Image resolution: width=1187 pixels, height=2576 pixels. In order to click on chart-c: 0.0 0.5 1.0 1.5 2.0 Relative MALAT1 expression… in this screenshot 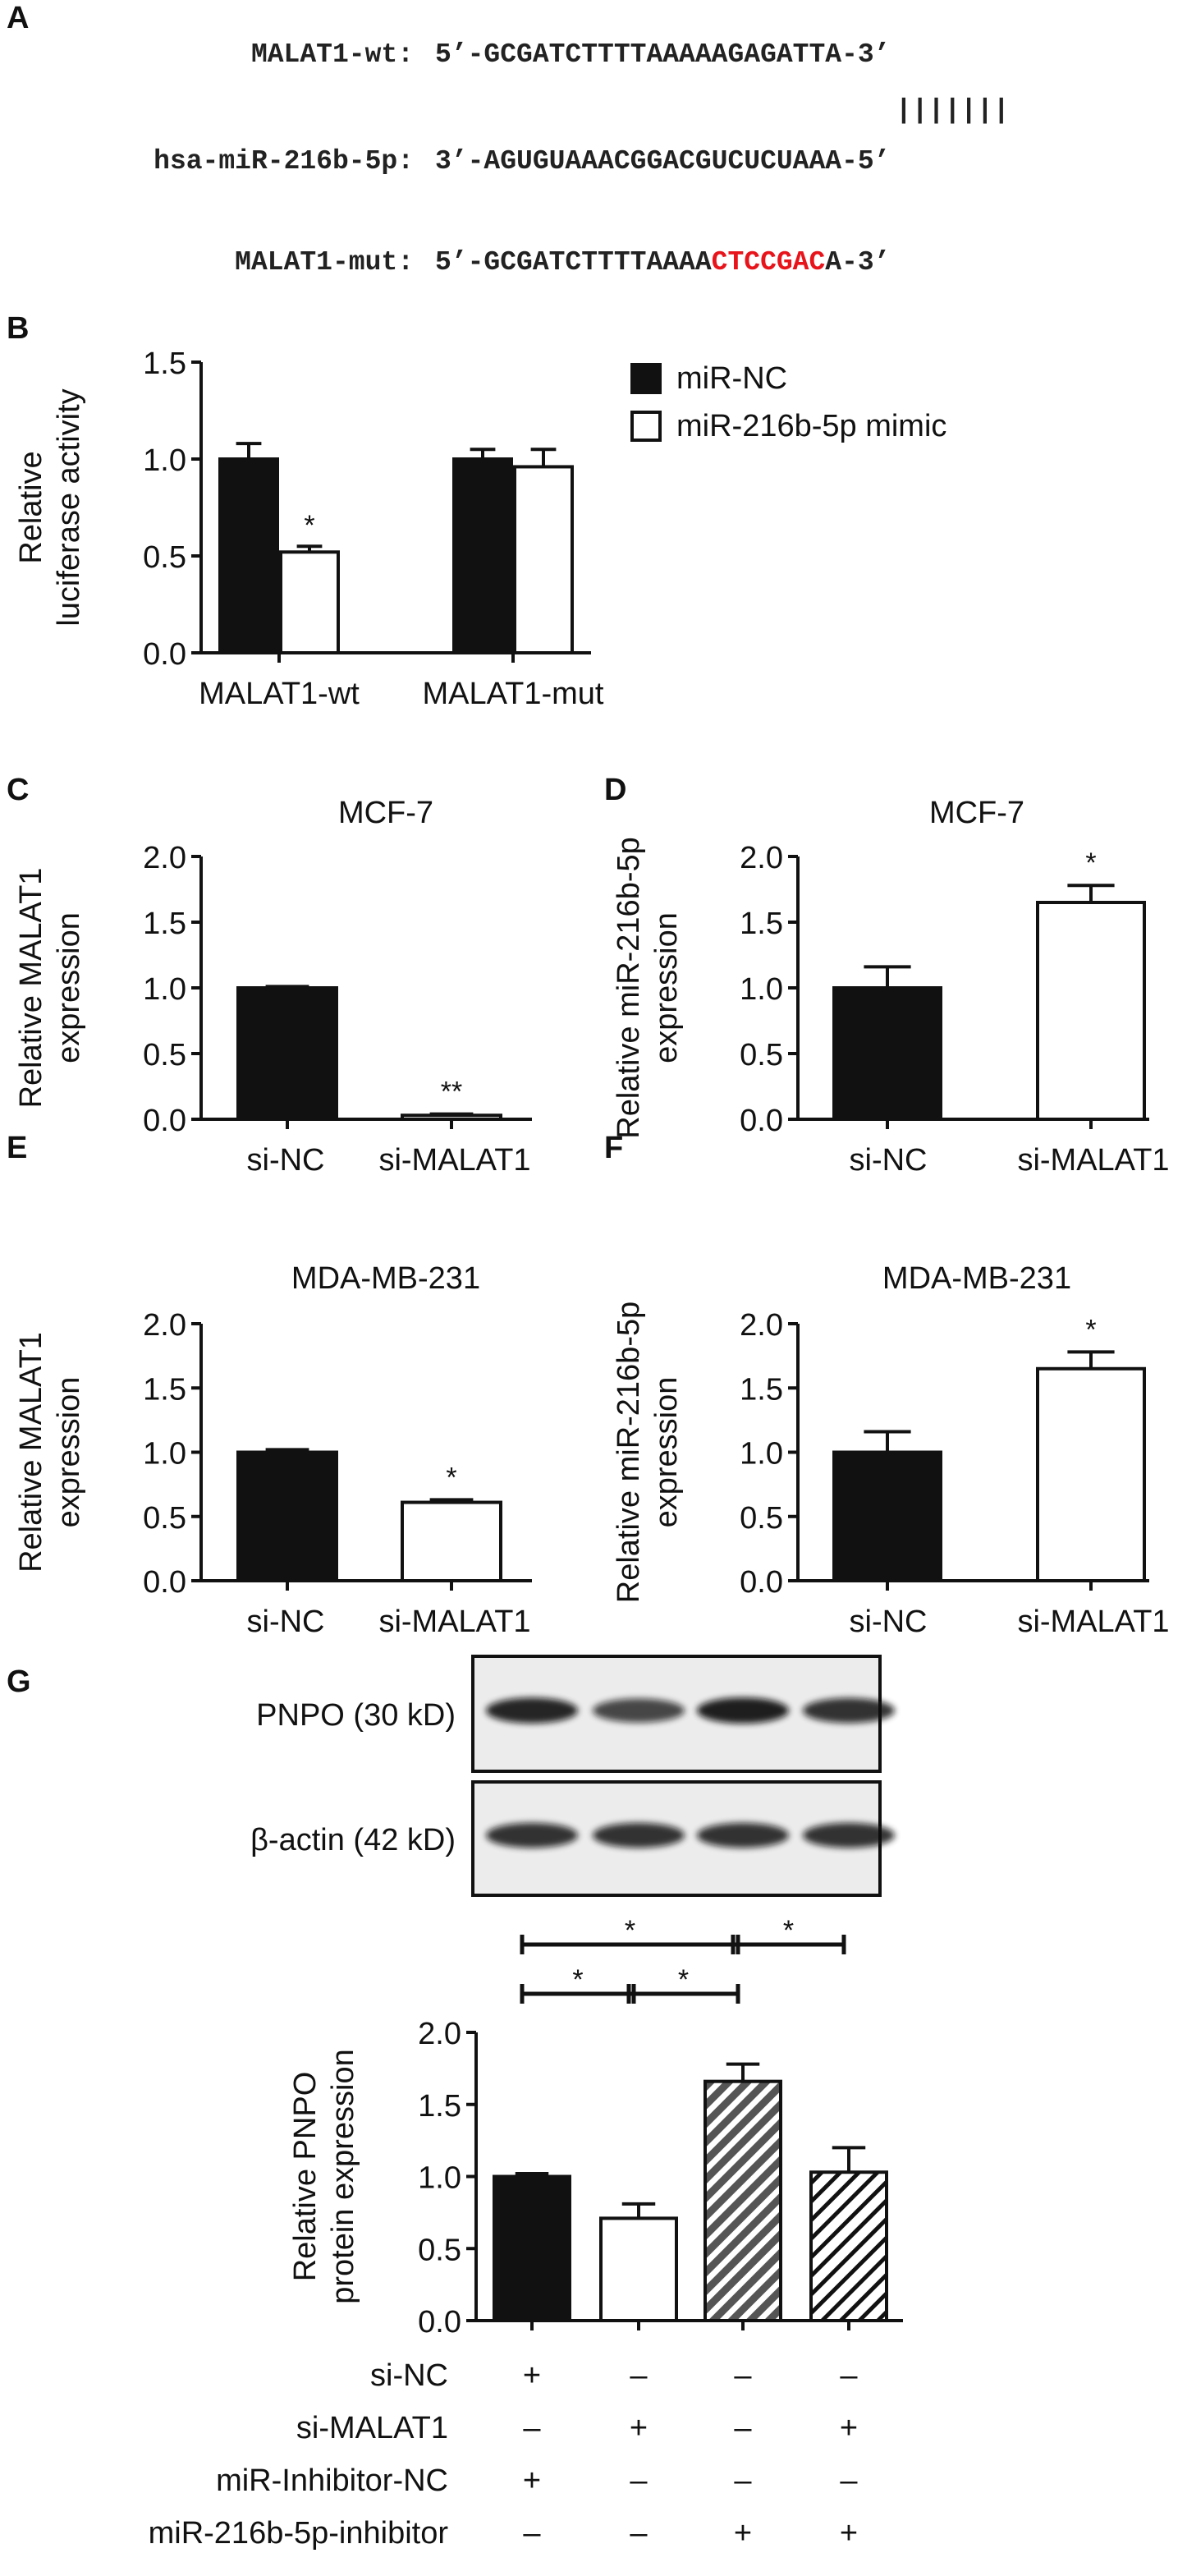, I will do `click(273, 987)`.